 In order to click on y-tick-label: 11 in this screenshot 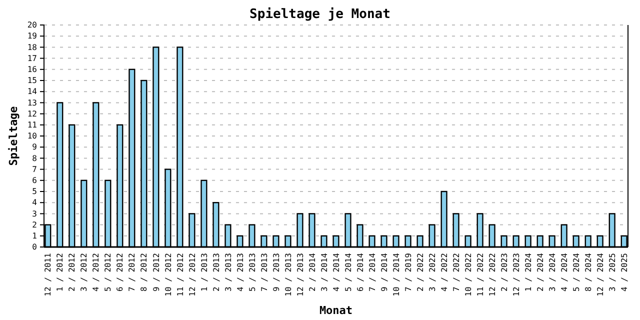, I will do `click(32, 125)`.